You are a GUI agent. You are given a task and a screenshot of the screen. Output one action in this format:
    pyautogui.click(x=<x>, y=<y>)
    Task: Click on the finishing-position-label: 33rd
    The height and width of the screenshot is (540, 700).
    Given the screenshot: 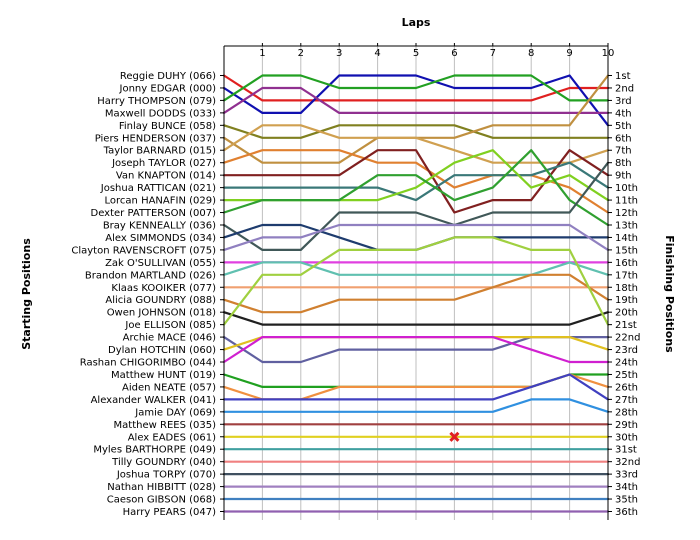 What is the action you would take?
    pyautogui.click(x=626, y=475)
    